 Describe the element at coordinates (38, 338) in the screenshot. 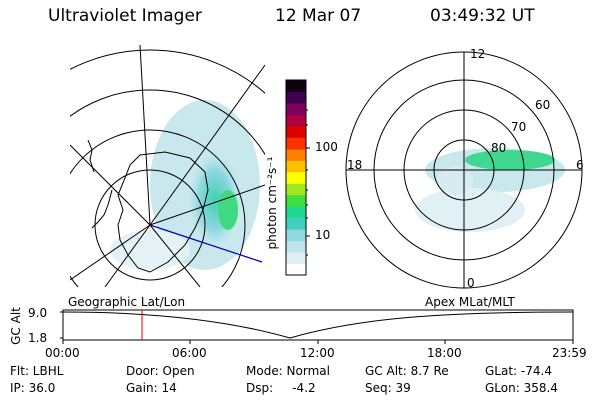

I see `altitude-min: 1.8` at that location.